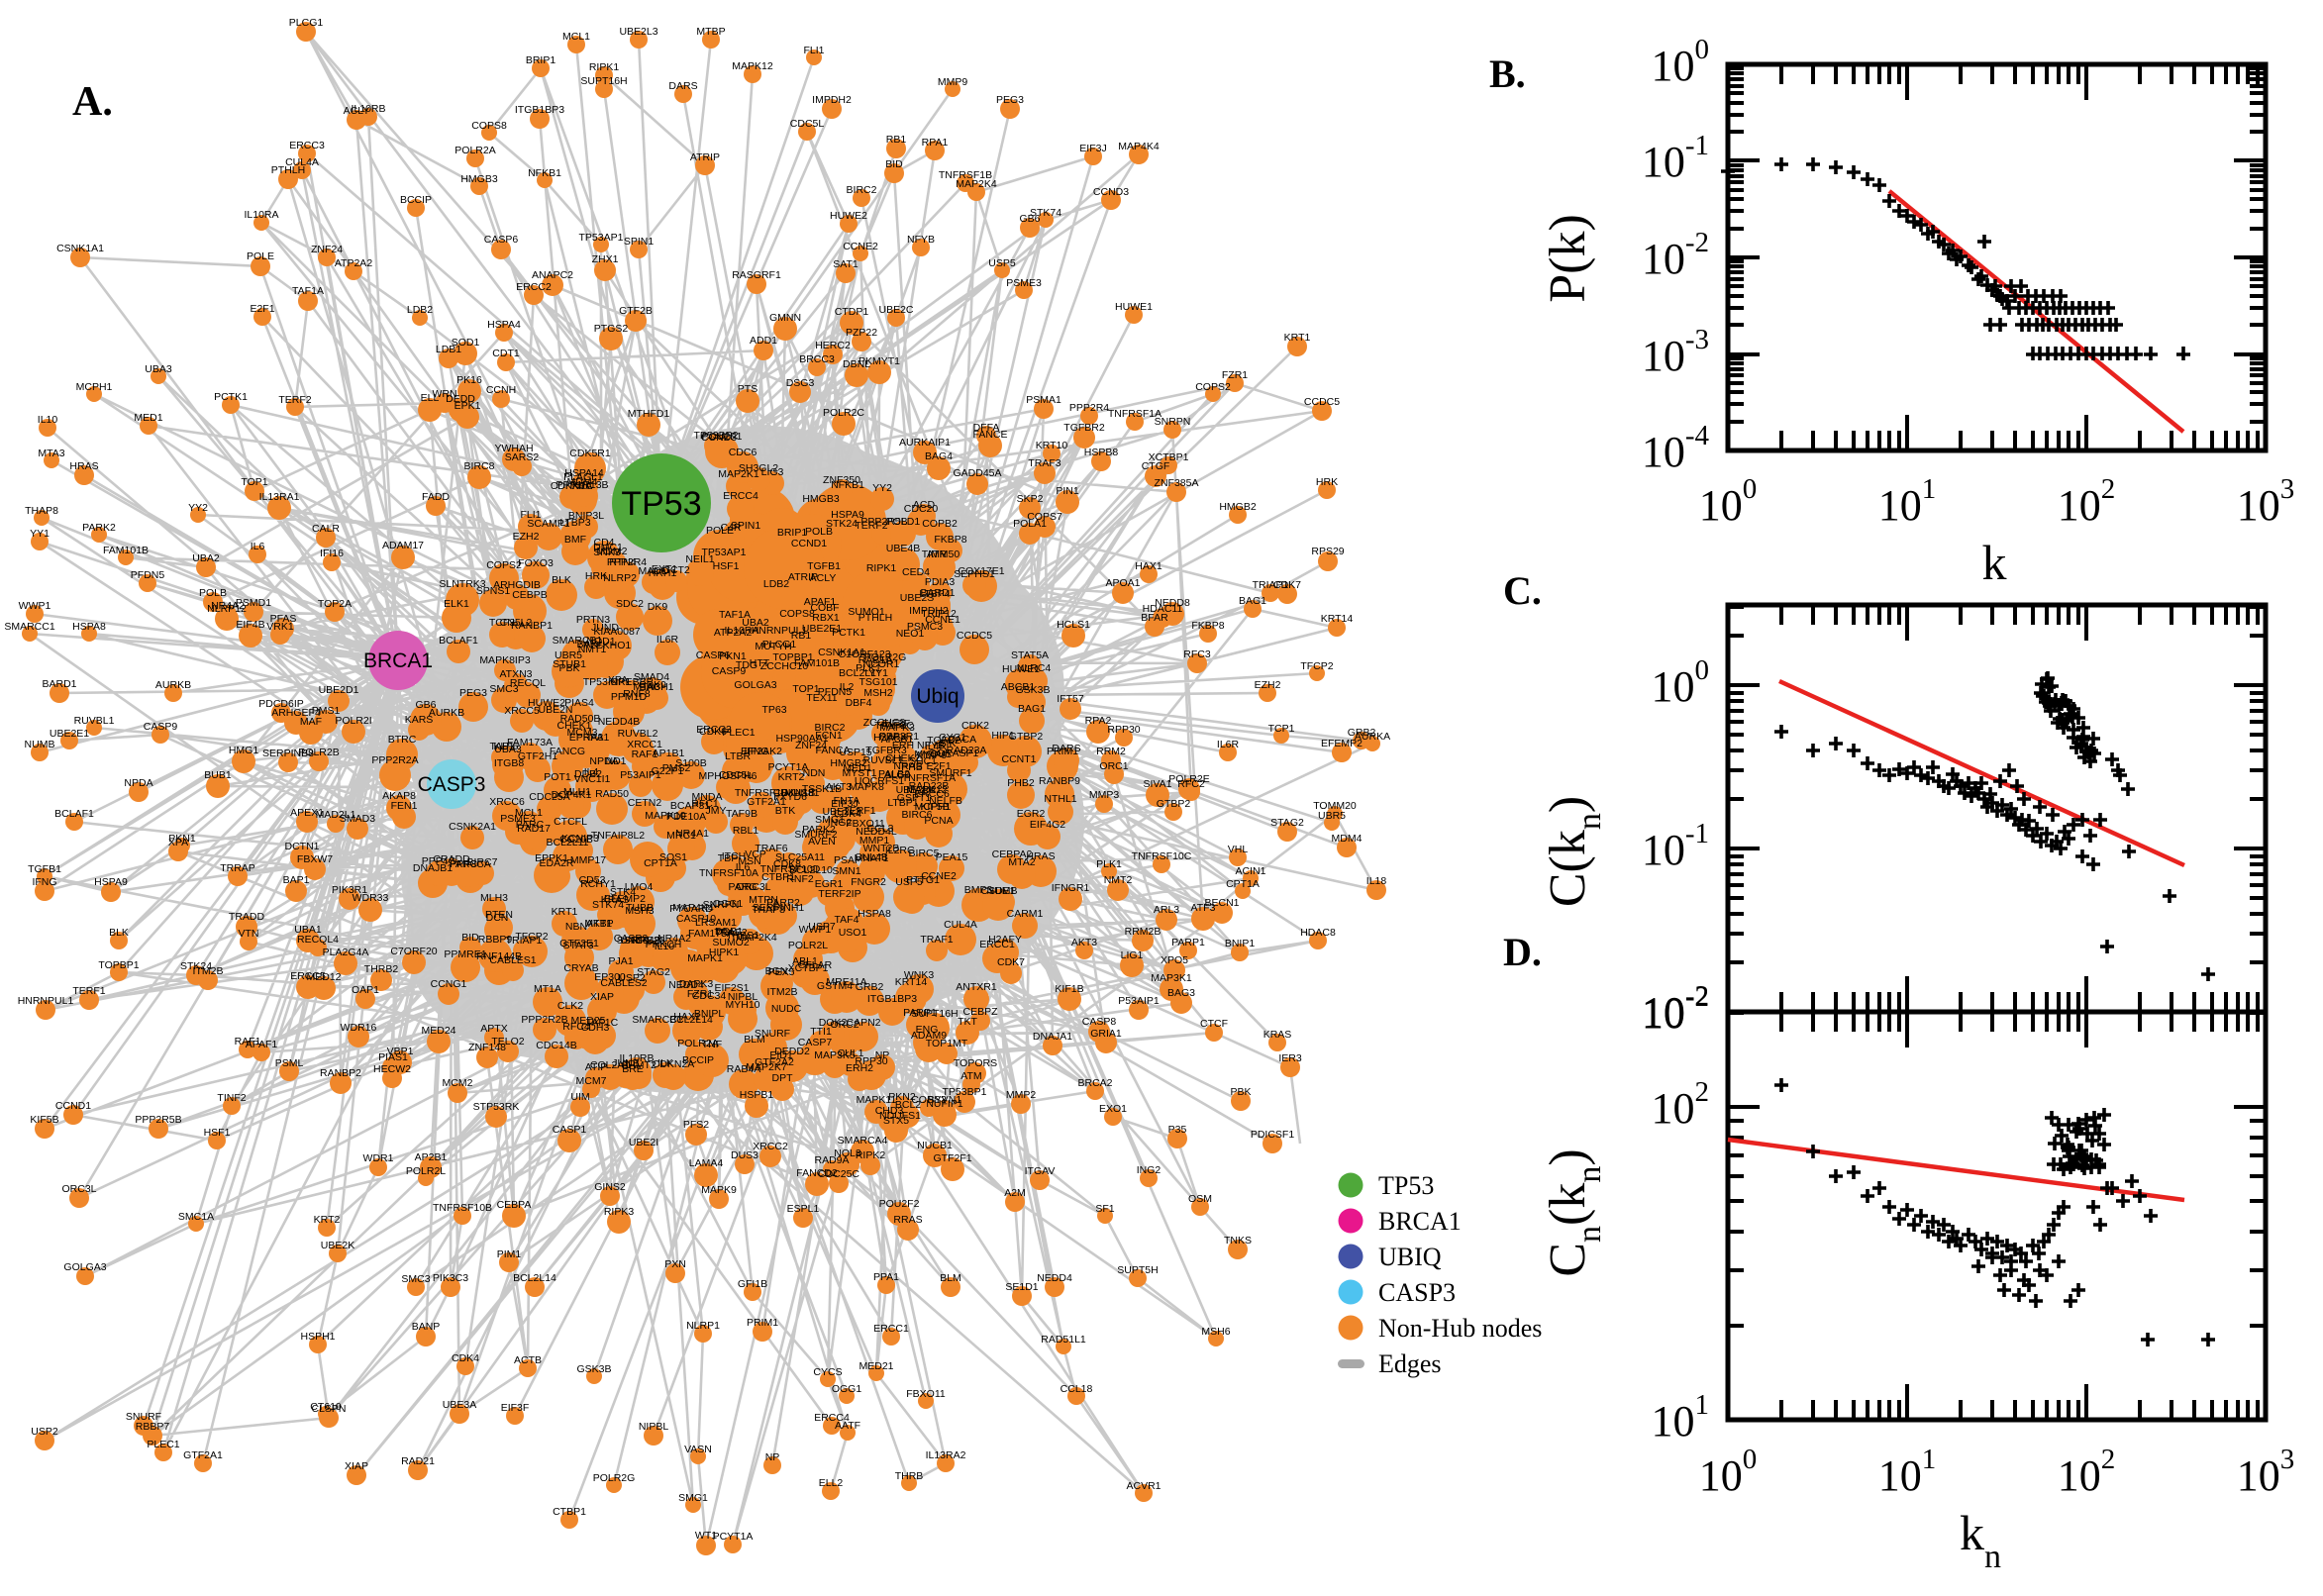  Describe the element at coordinates (763, 341) in the screenshot. I see `svg-text: ADD1` at that location.